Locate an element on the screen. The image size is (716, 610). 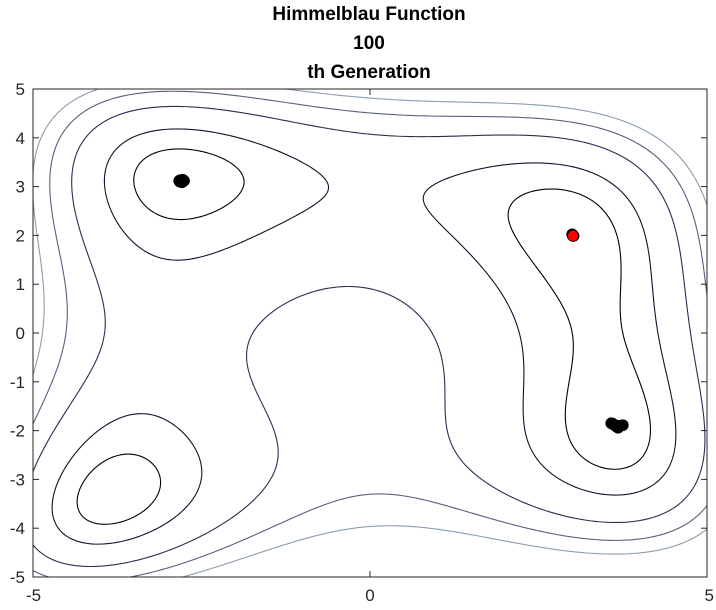
y-tick-label: 4 is located at coordinates (20, 138).